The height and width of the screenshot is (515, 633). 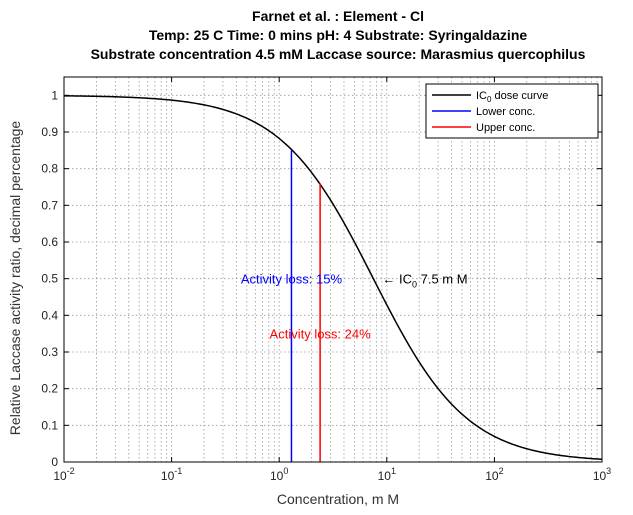 What do you see at coordinates (387, 474) in the screenshot?
I see `x-tick-label: 10¹` at bounding box center [387, 474].